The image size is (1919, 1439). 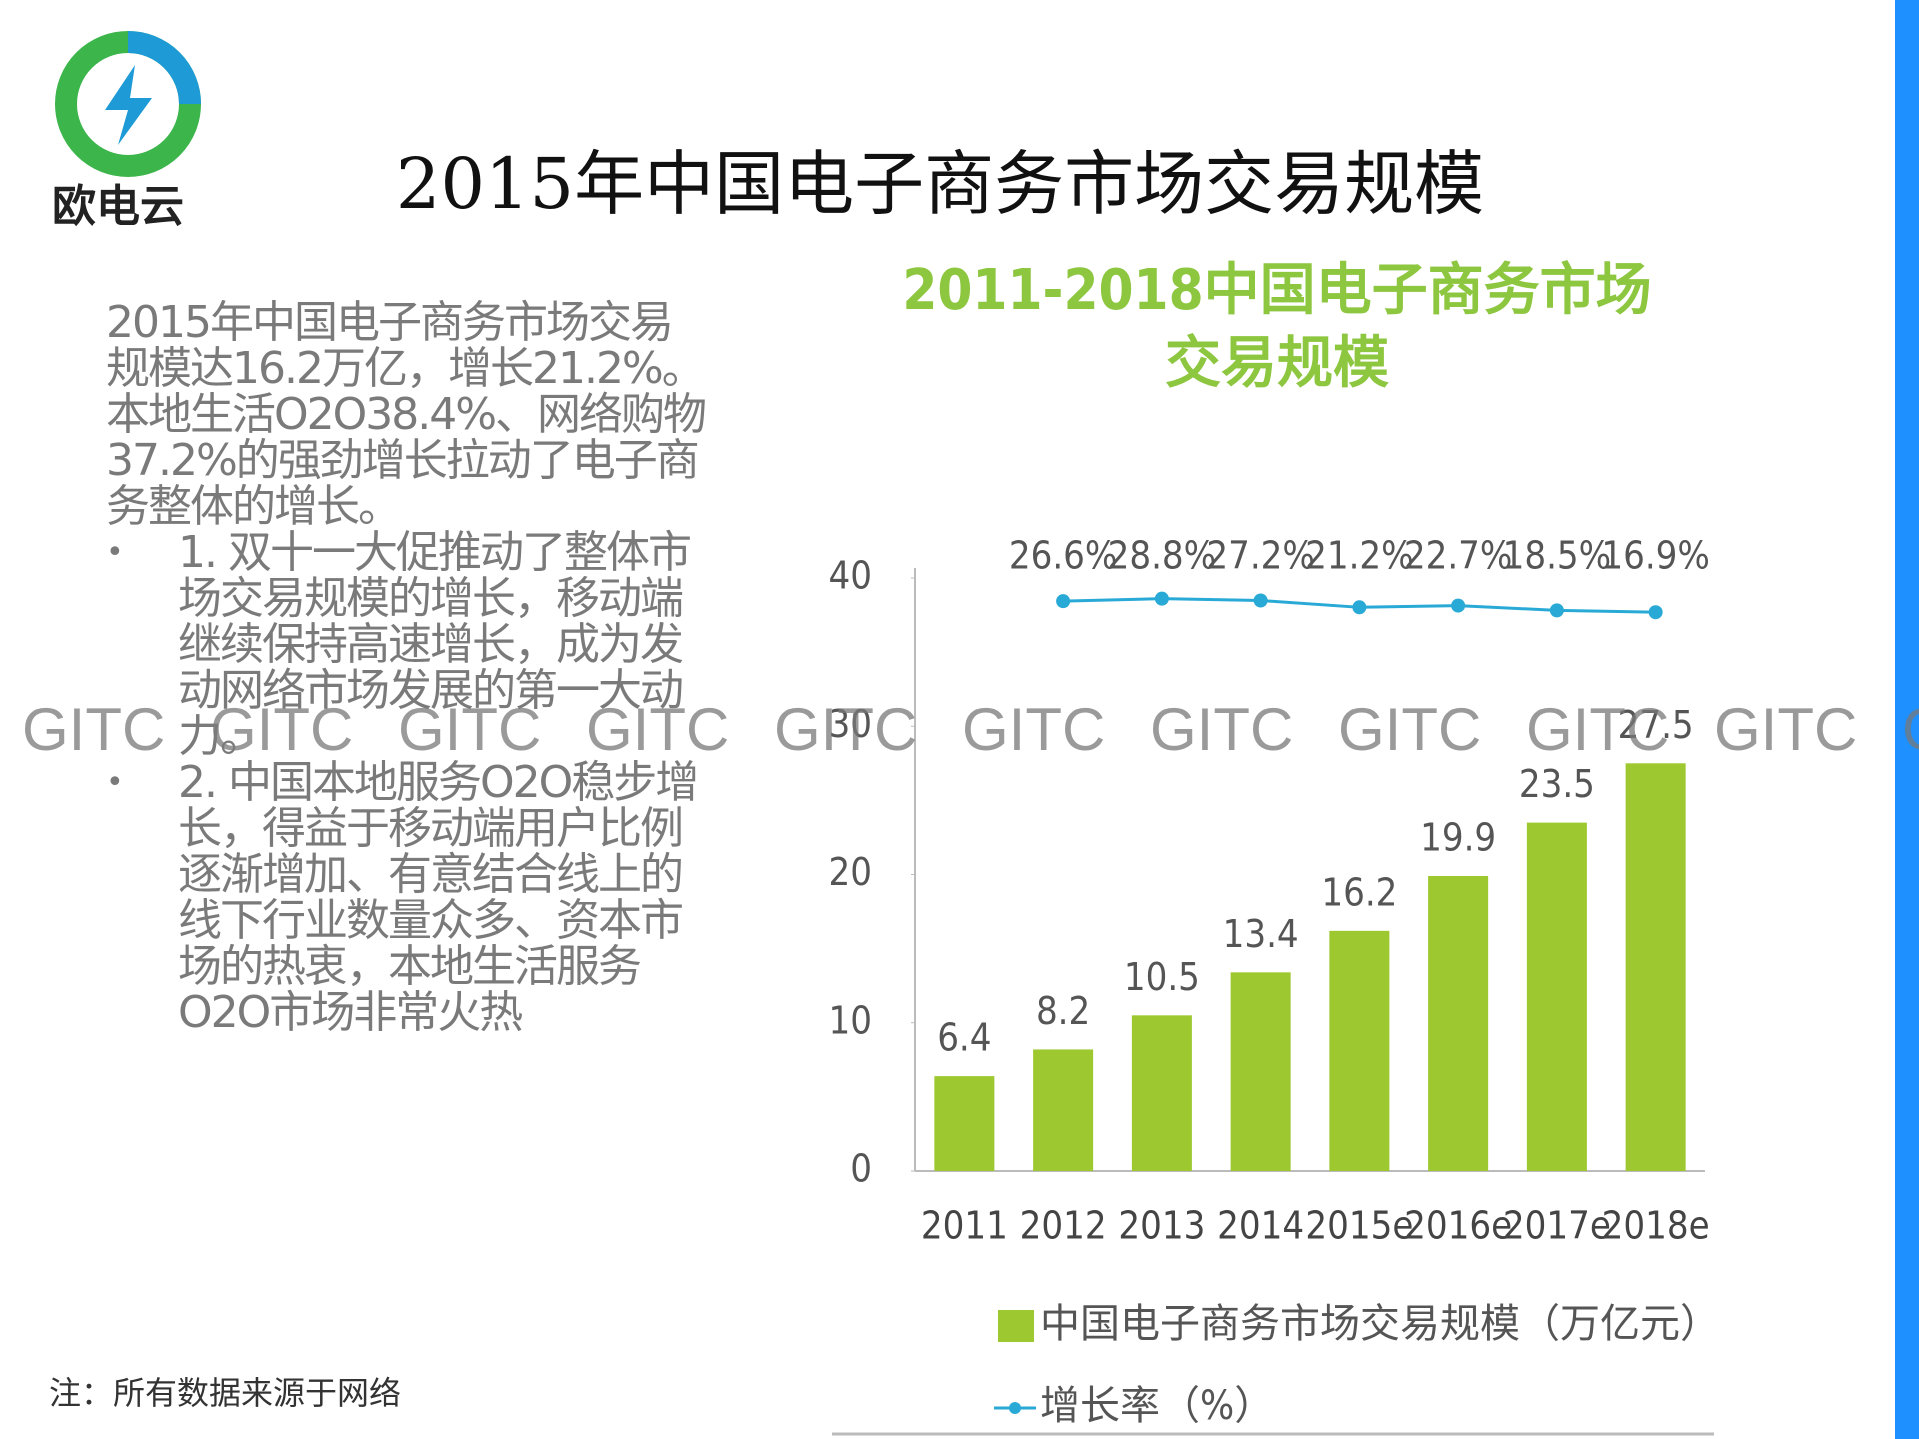 What do you see at coordinates (1458, 837) in the screenshot?
I see `bar-value-label: 19.9` at bounding box center [1458, 837].